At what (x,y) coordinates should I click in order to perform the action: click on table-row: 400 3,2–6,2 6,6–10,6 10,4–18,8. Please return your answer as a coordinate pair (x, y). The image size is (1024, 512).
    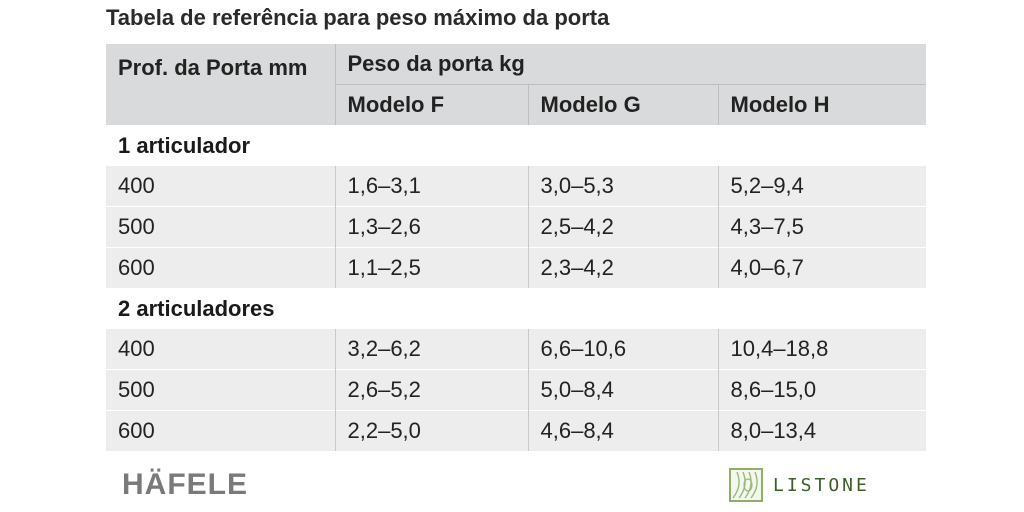
    Looking at the image, I should click on (516, 349).